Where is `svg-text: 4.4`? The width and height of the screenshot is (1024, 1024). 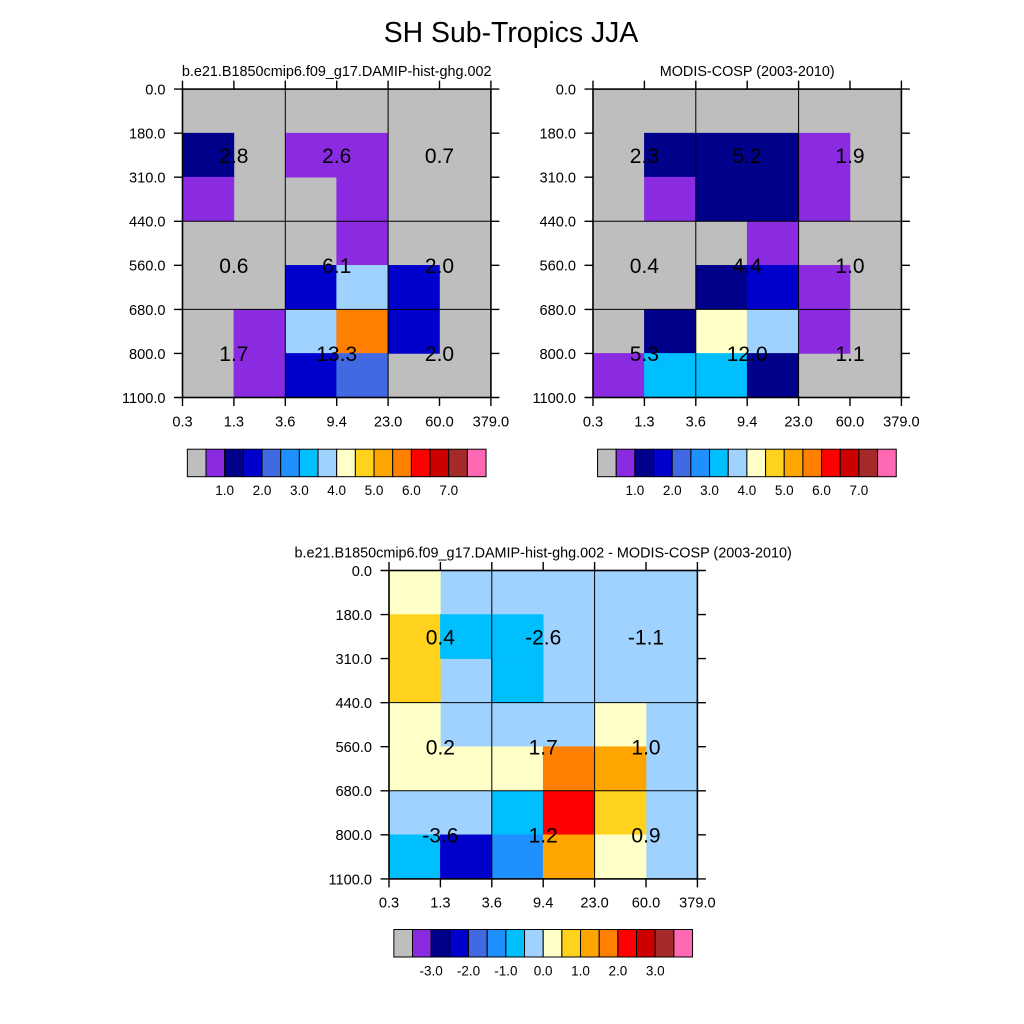 svg-text: 4.4 is located at coordinates (748, 266).